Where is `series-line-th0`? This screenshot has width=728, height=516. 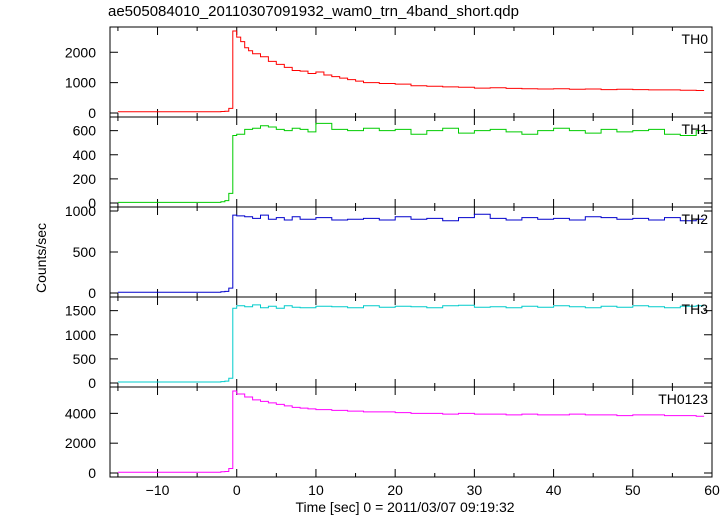 series-line-th0 is located at coordinates (411, 71).